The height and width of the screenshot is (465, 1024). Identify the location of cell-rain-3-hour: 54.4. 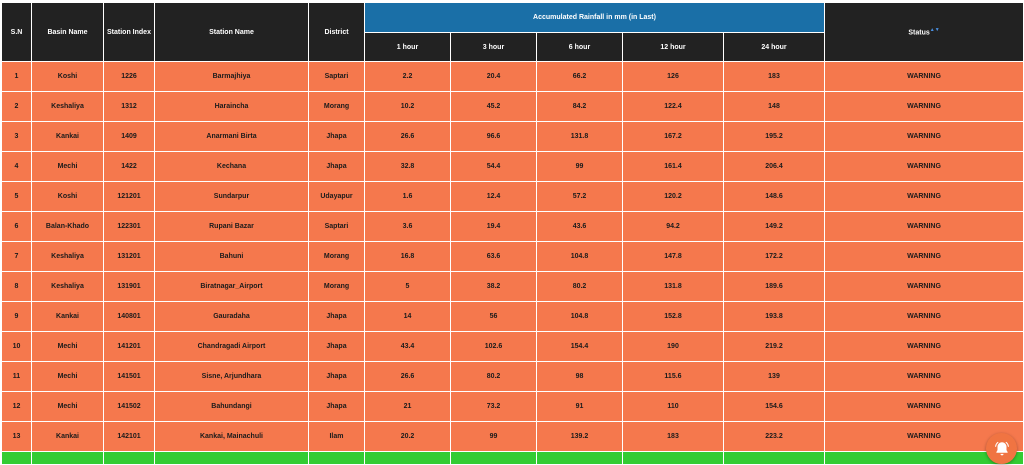
(493, 166).